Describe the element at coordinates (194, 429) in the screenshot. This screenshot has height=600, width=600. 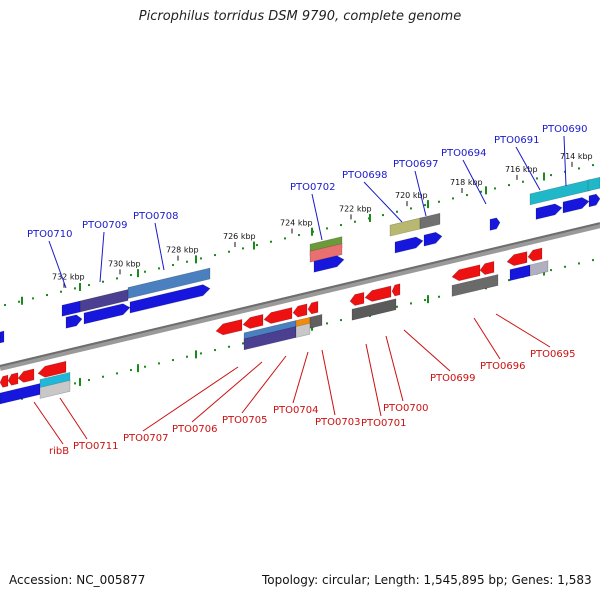
I see `reverse-gene-label: PTO0706` at that location.